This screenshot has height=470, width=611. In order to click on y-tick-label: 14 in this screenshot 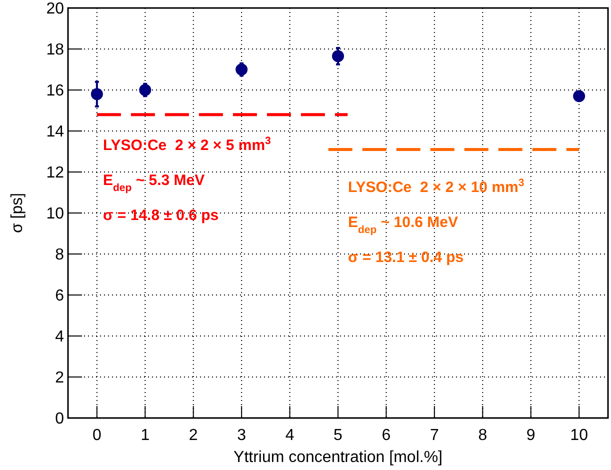, I will do `click(55, 132)`.